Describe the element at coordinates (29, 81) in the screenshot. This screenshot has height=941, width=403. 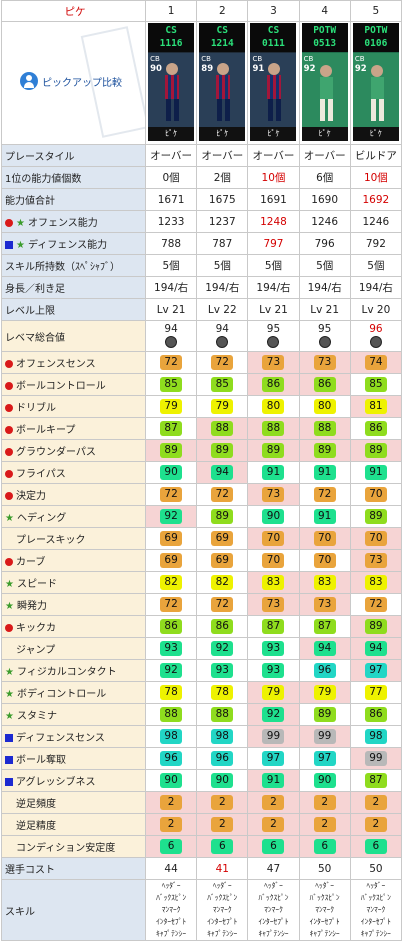
I see `user-icon` at that location.